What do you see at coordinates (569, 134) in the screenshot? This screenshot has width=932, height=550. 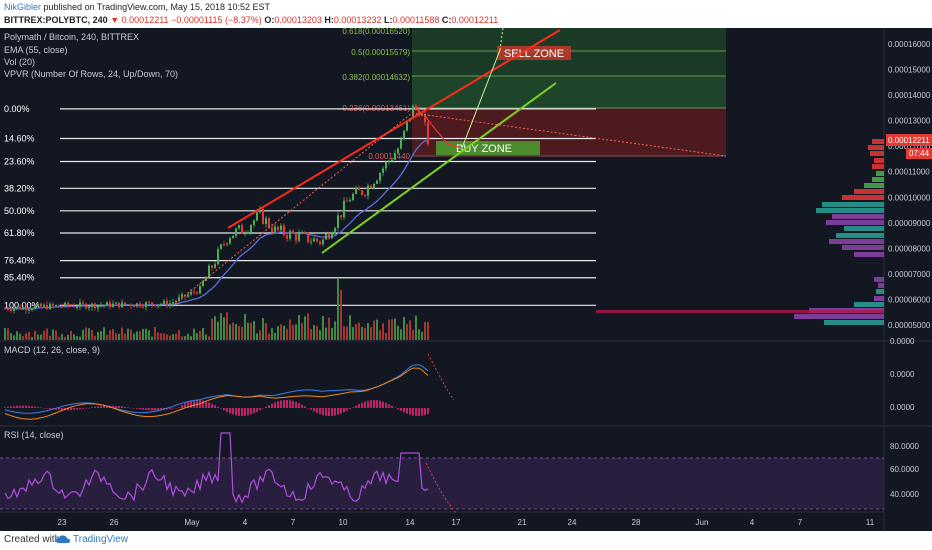 I see `dotted-projection` at bounding box center [569, 134].